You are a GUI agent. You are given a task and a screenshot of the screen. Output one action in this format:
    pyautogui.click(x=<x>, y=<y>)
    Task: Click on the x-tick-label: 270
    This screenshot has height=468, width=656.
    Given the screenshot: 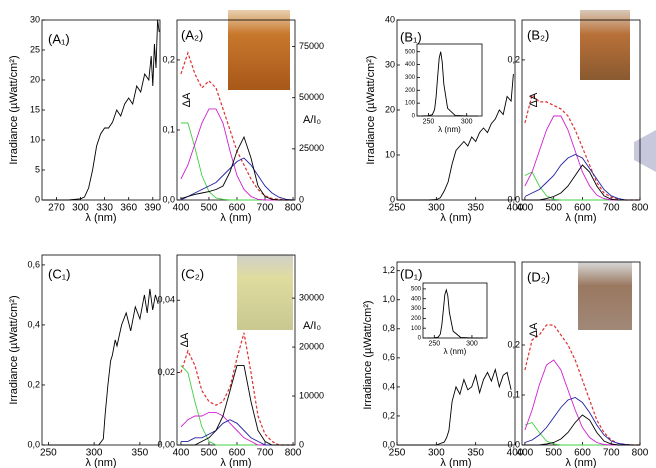 What is the action you would take?
    pyautogui.click(x=56, y=208)
    